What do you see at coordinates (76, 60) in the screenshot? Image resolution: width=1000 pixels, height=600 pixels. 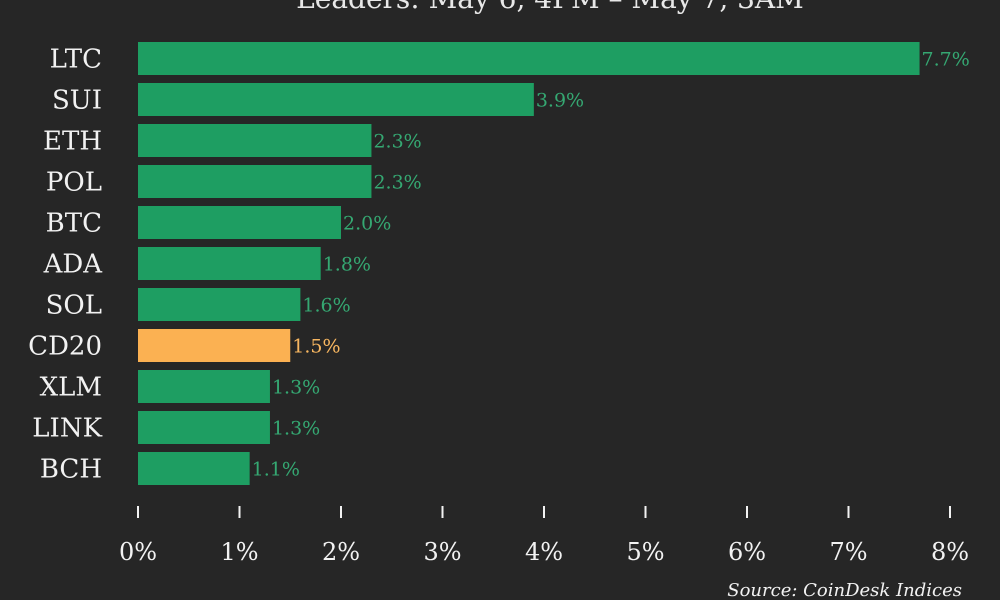 I see `category-label-ltc: LTC` at bounding box center [76, 60].